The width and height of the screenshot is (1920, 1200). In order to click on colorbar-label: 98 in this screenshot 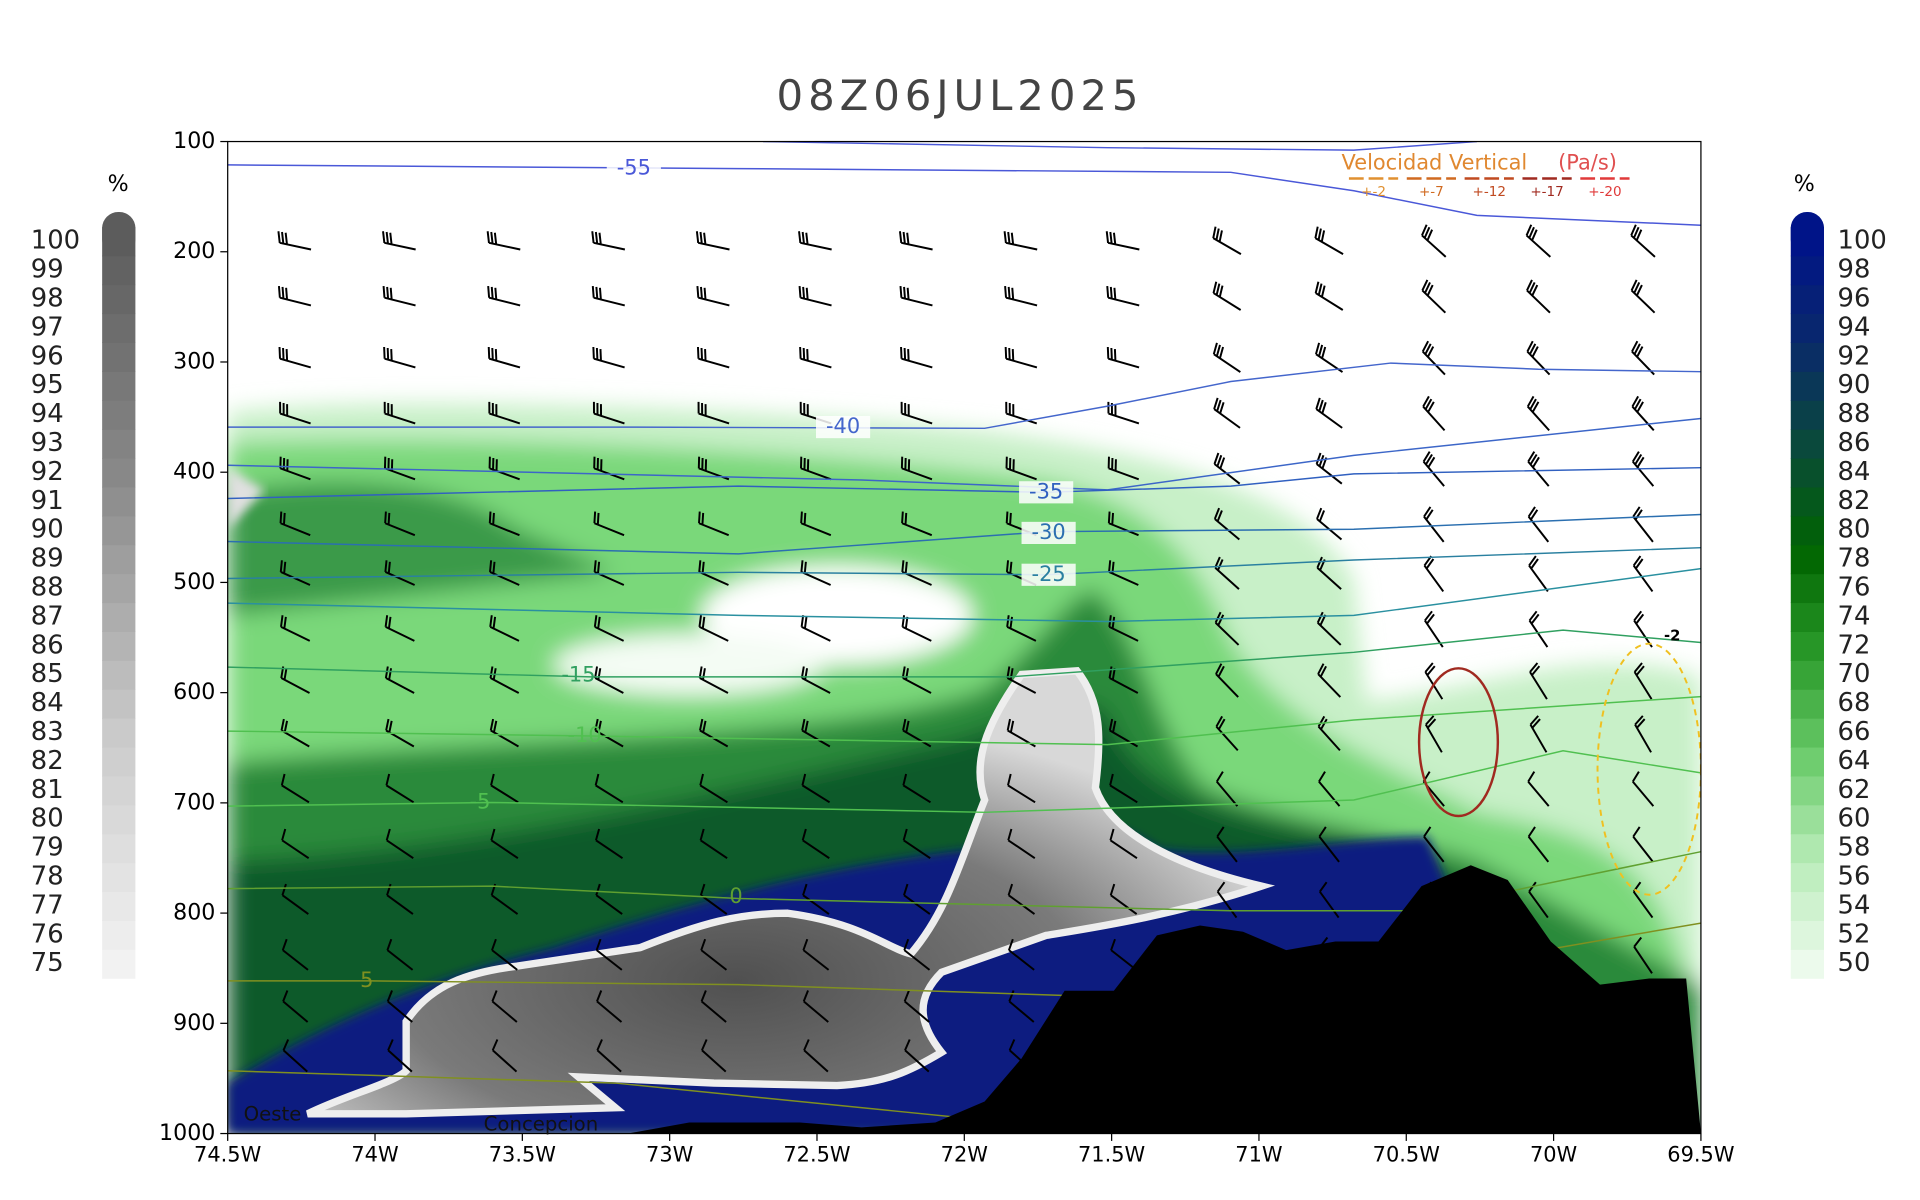, I will do `click(47, 299)`.